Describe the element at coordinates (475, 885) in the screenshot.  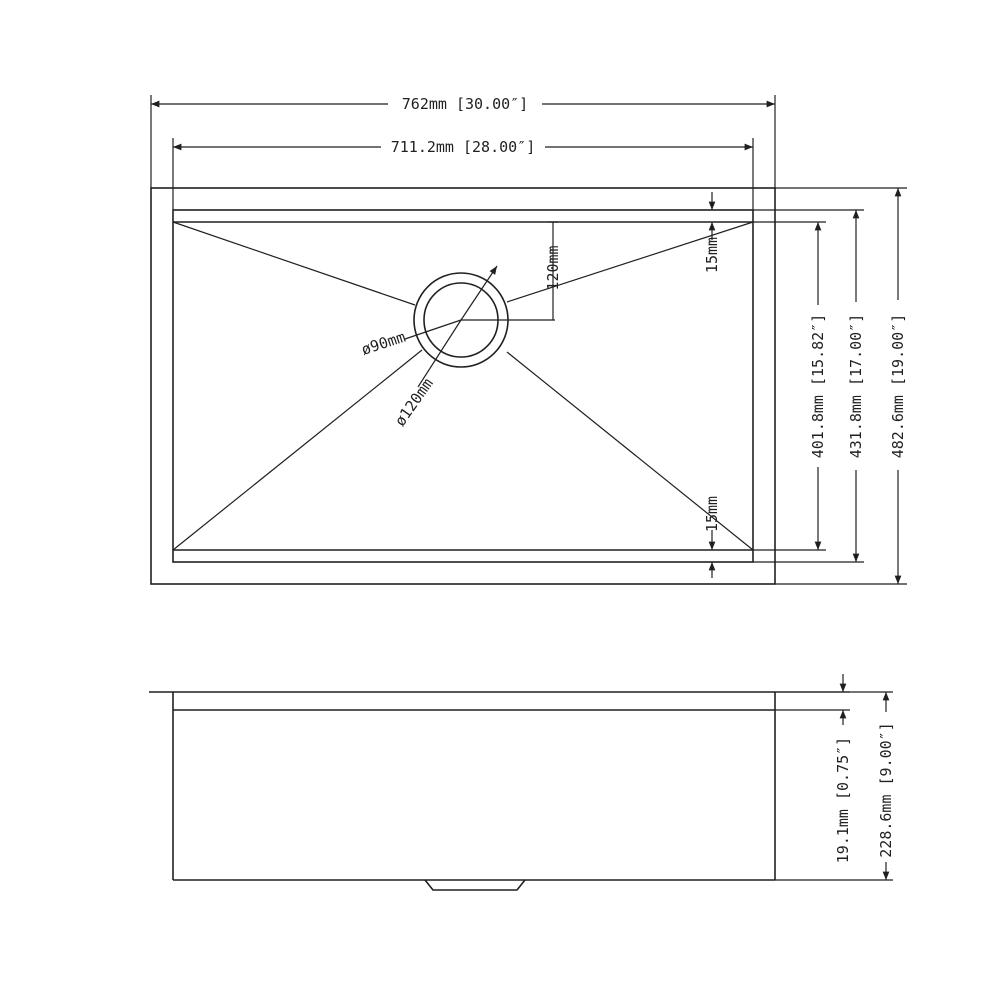
I see `drain-stub` at that location.